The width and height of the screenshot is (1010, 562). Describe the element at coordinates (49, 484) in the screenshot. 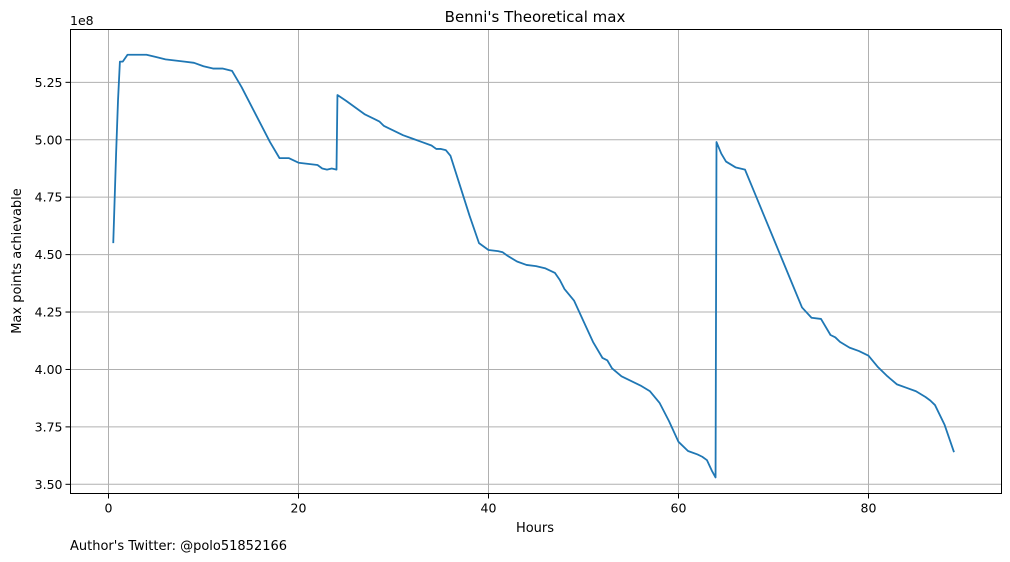

I see `y-tick-label: 3.50` at that location.